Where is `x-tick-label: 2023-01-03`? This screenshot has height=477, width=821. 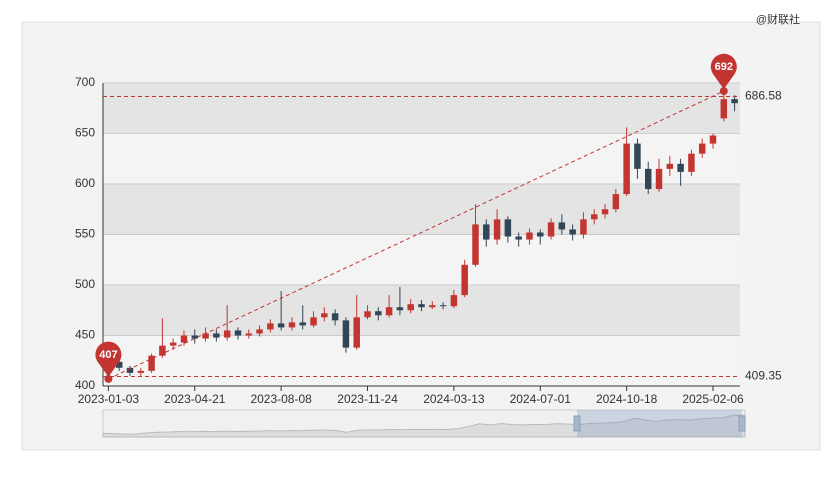
x-tick-label: 2023-01-03 is located at coordinates (109, 399).